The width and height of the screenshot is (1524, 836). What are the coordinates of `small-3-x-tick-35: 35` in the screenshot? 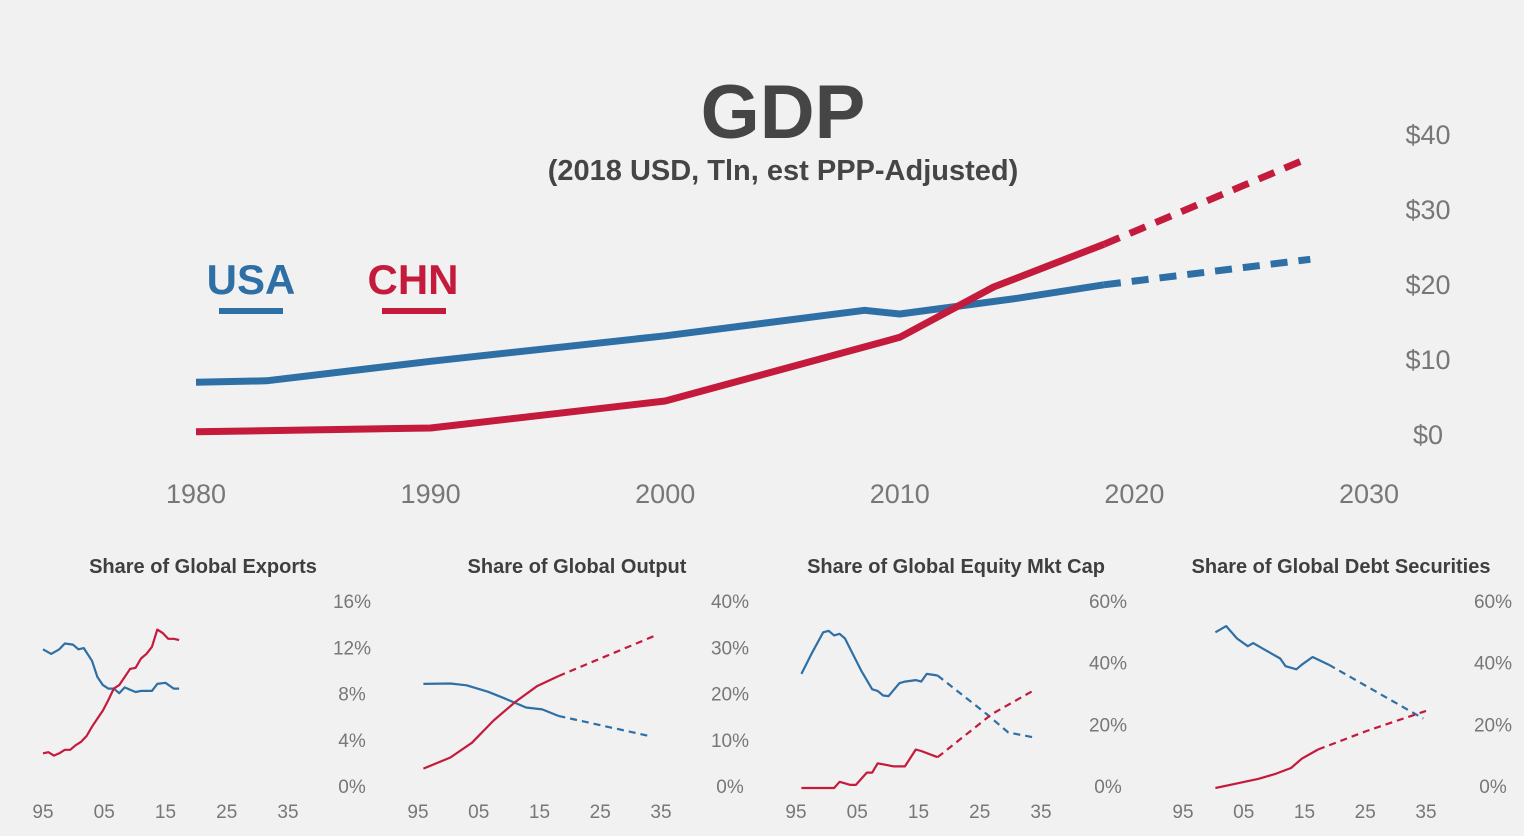 It's located at (1040, 812).